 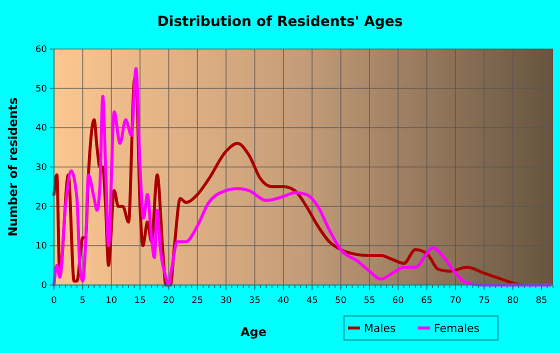 What do you see at coordinates (42, 50) in the screenshot?
I see `y-tick-label: 60` at bounding box center [42, 50].